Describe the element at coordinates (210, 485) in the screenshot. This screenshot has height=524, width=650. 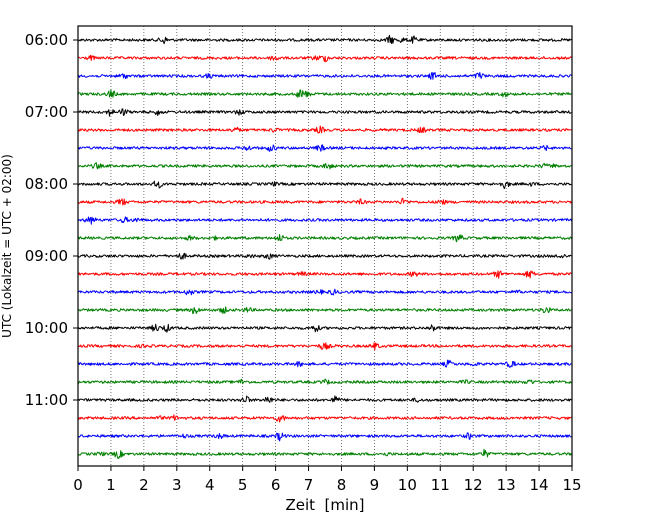
I see `x-tick-label: 4` at that location.